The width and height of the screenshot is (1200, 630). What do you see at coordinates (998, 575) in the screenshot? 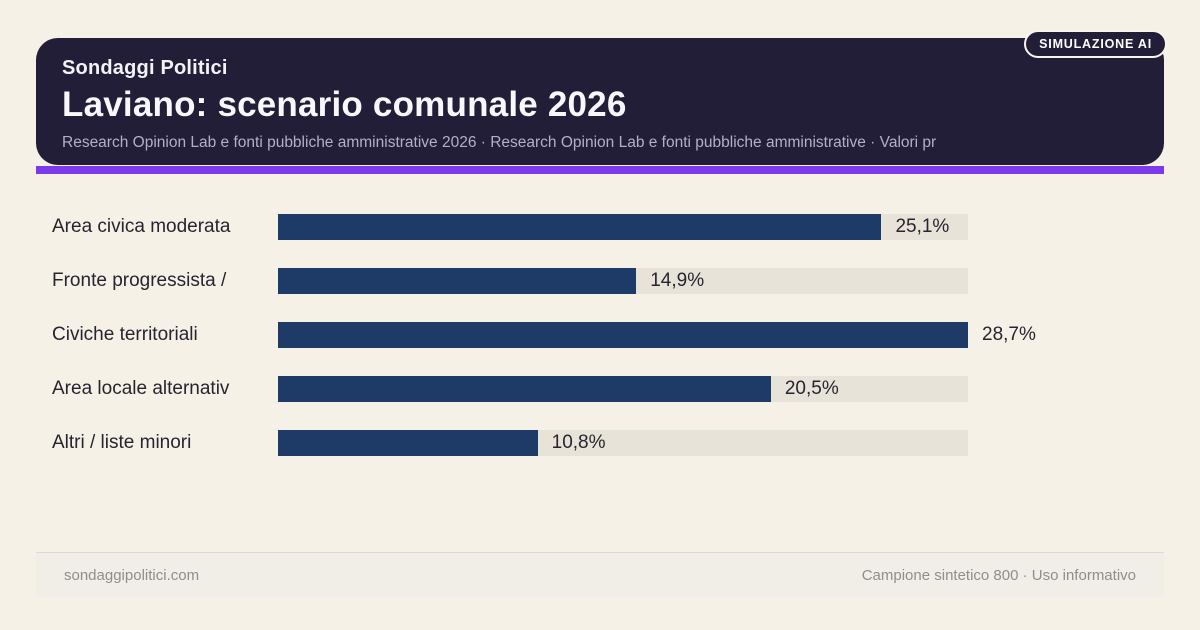
I see `footer-note: Campione sintetico 800 · Uso informativo` at bounding box center [998, 575].